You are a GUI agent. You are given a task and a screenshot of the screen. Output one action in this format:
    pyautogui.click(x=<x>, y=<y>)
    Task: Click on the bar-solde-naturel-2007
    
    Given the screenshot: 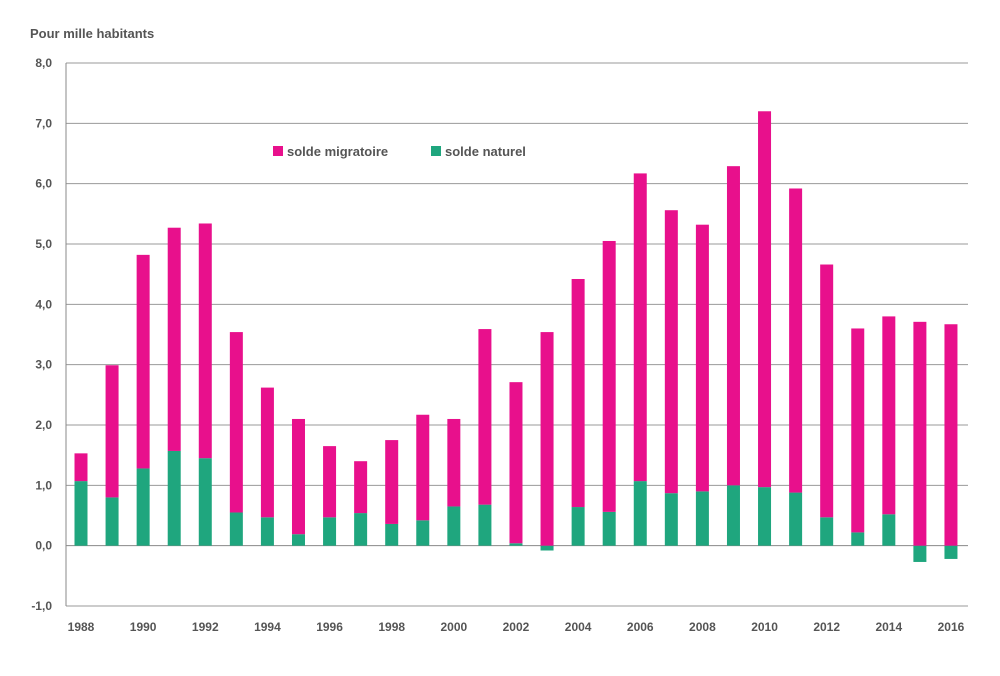 What is the action you would take?
    pyautogui.click(x=671, y=519)
    